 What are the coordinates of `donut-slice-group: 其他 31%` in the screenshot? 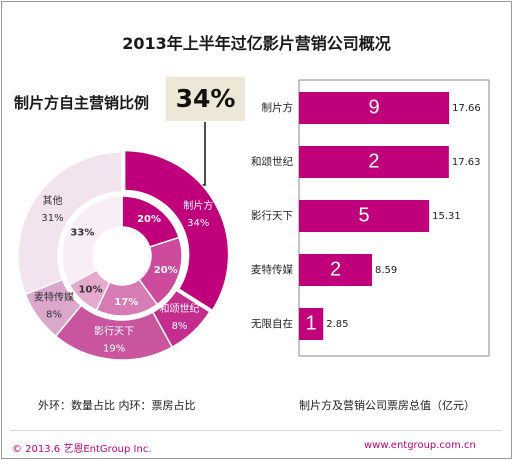 It's located at (70, 223).